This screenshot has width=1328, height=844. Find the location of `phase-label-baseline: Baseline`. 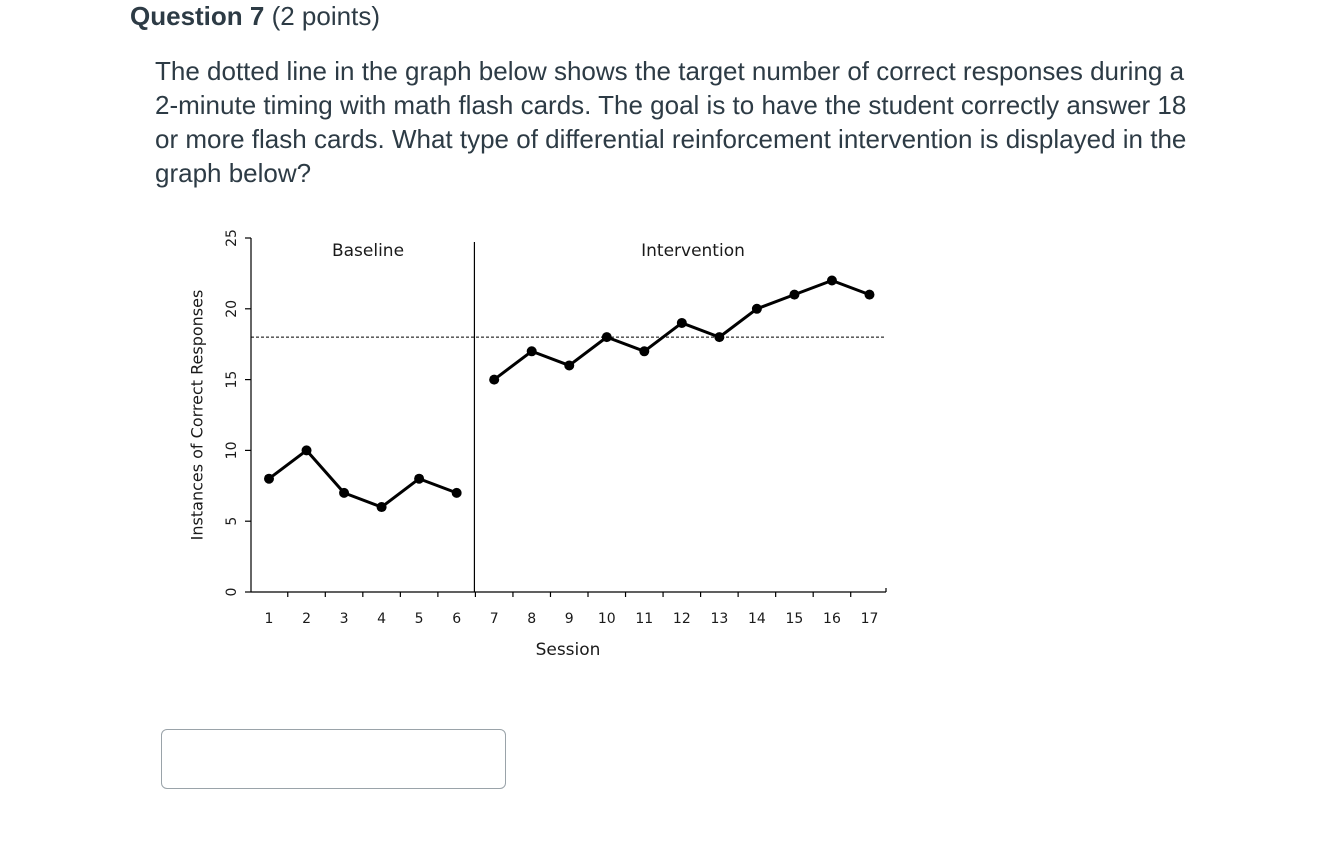

phase-label-baseline: Baseline is located at coordinates (368, 251).